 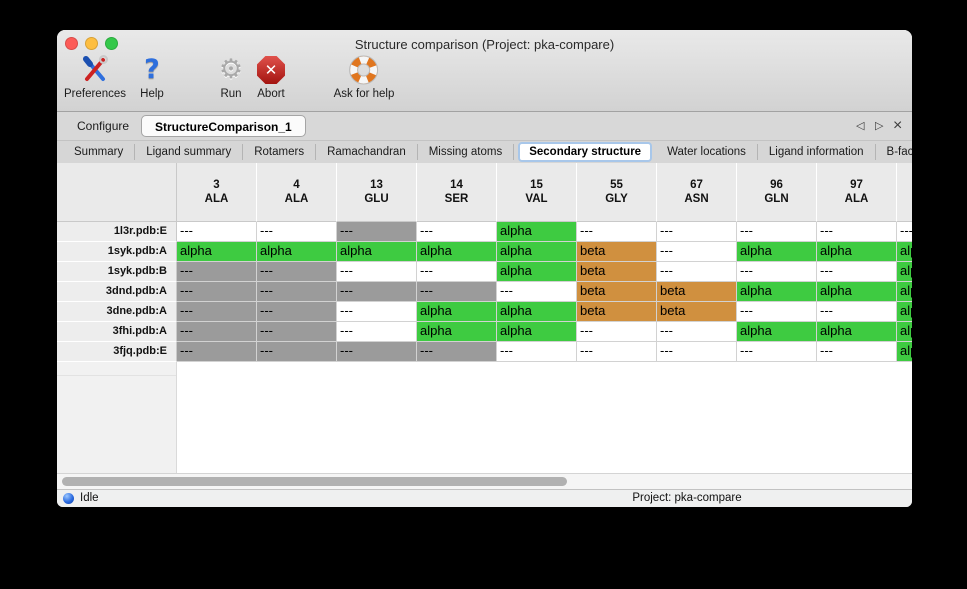 What do you see at coordinates (879, 125) in the screenshot?
I see `tab-scroll-right-icon: ▷` at bounding box center [879, 125].